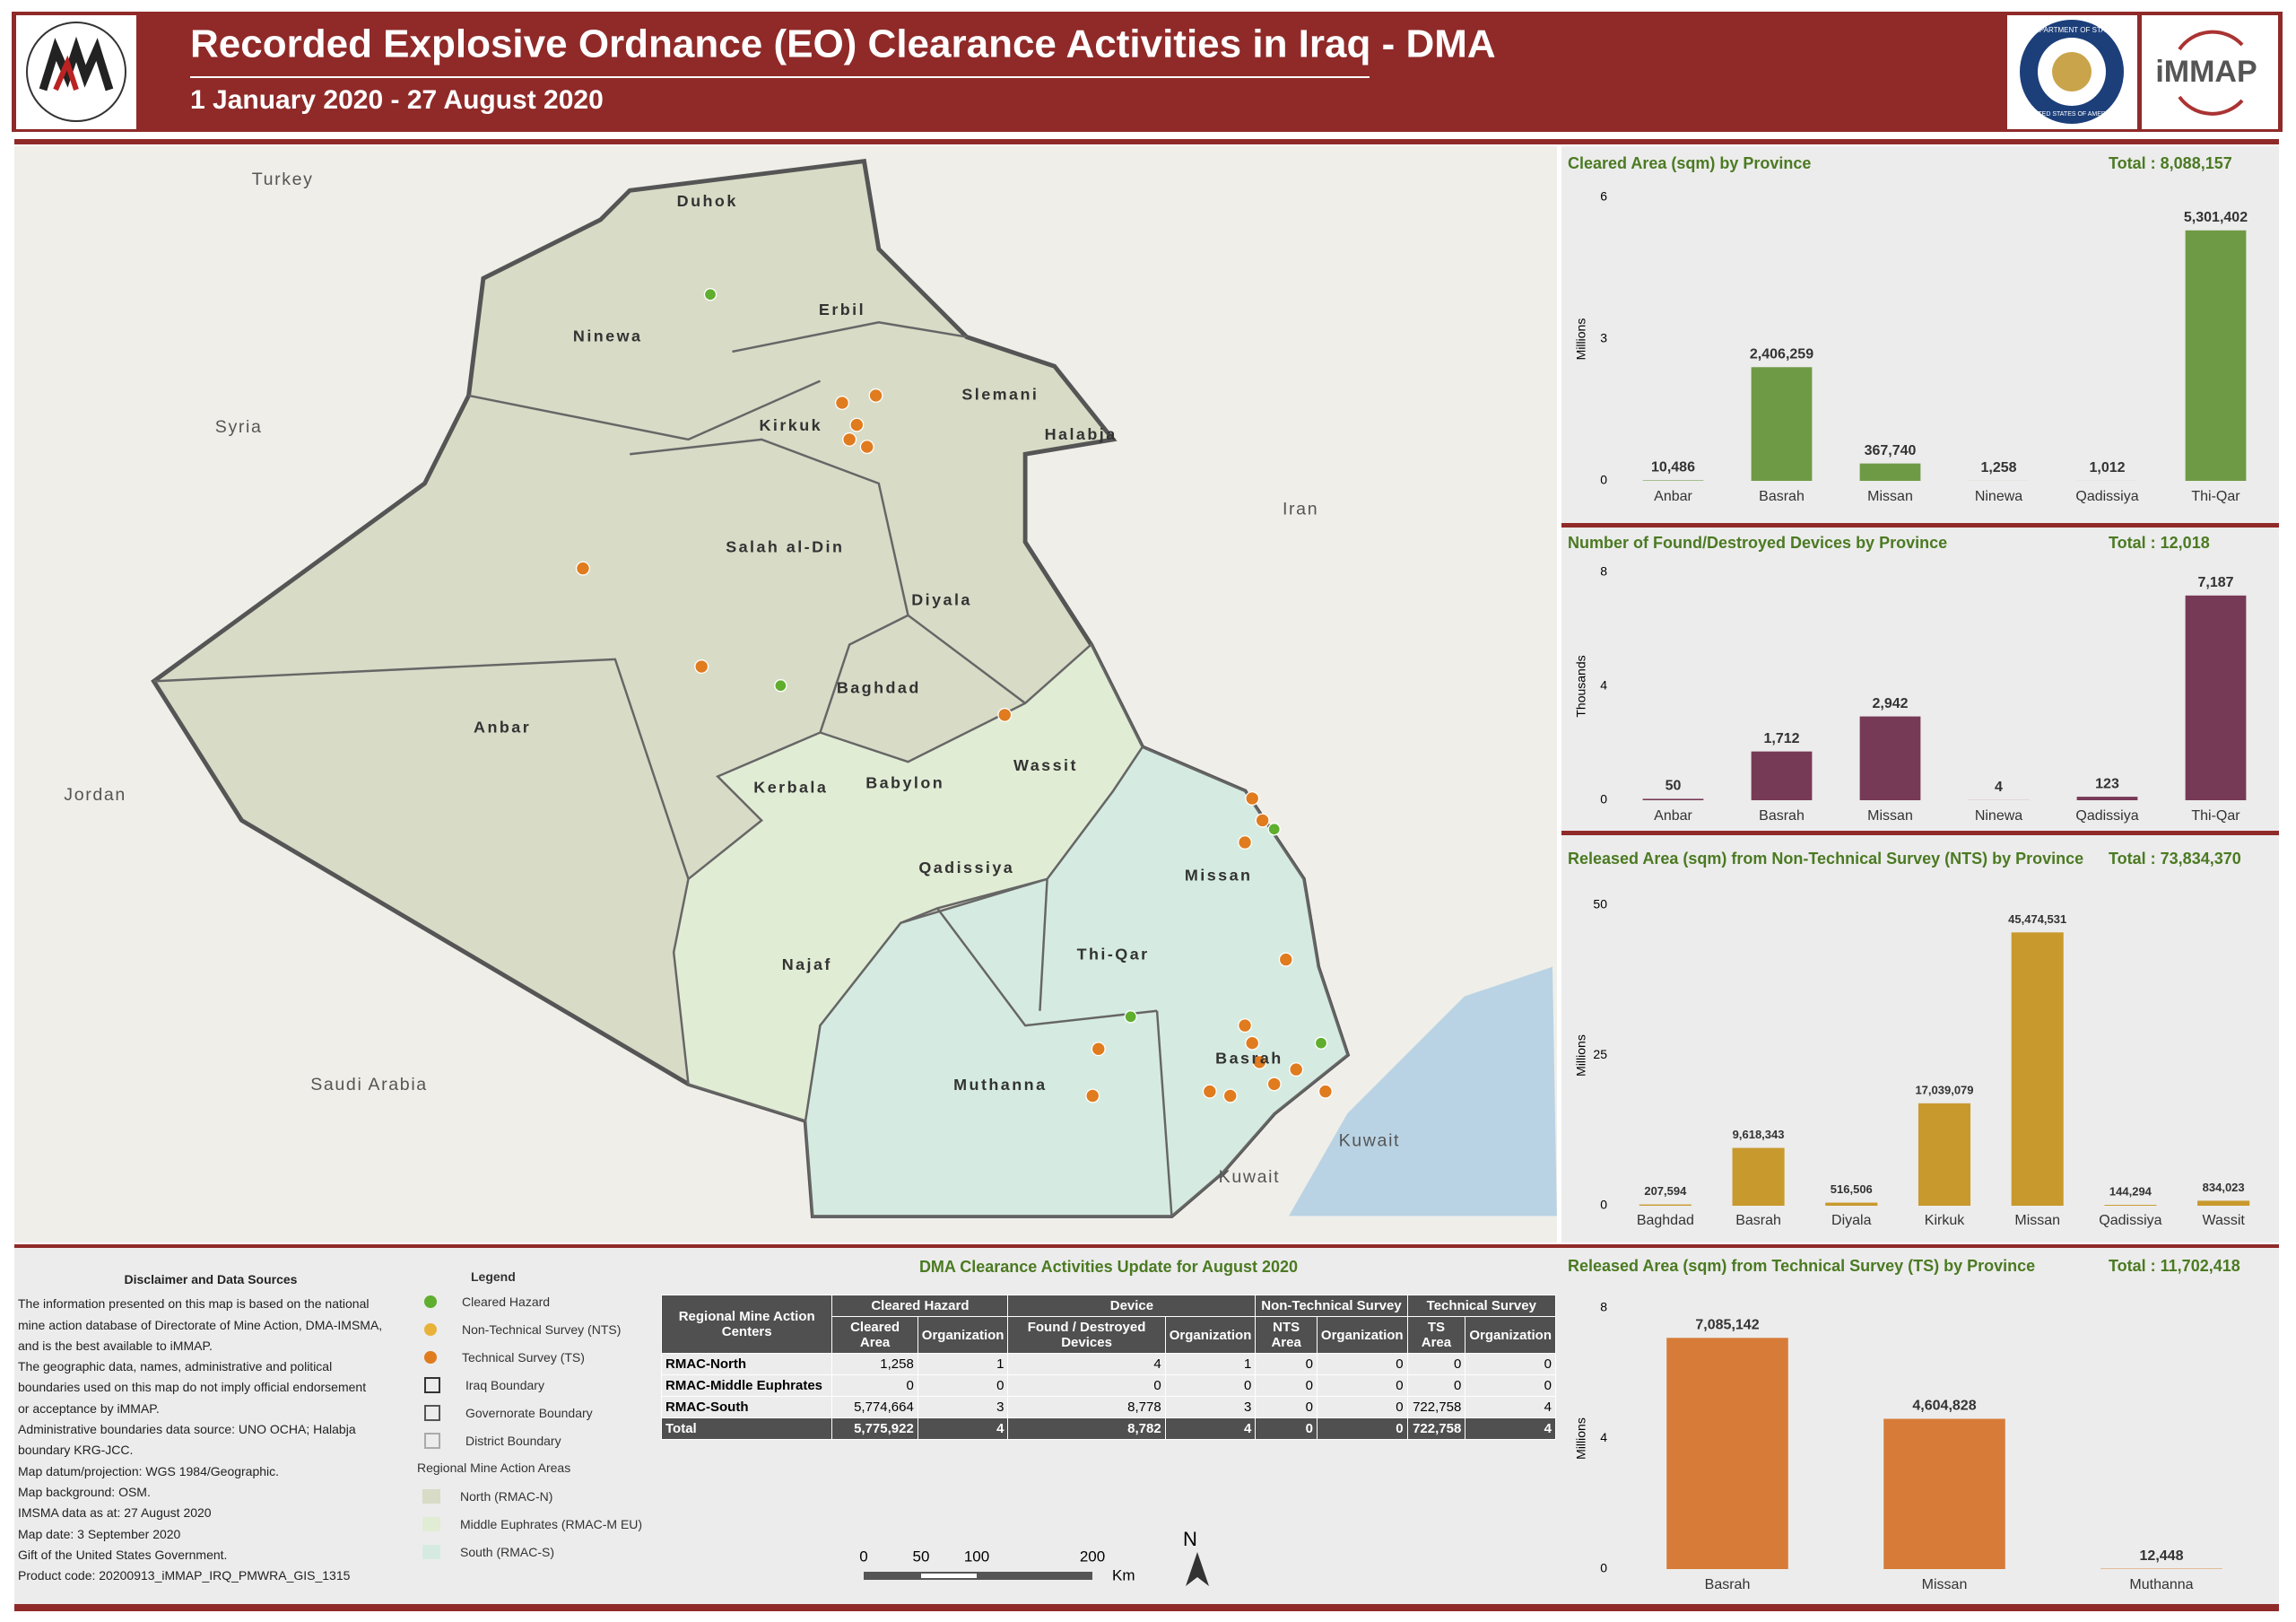  What do you see at coordinates (115, 1346) in the screenshot?
I see `disclaimer-line: and is the best available to iMMAP.` at bounding box center [115, 1346].